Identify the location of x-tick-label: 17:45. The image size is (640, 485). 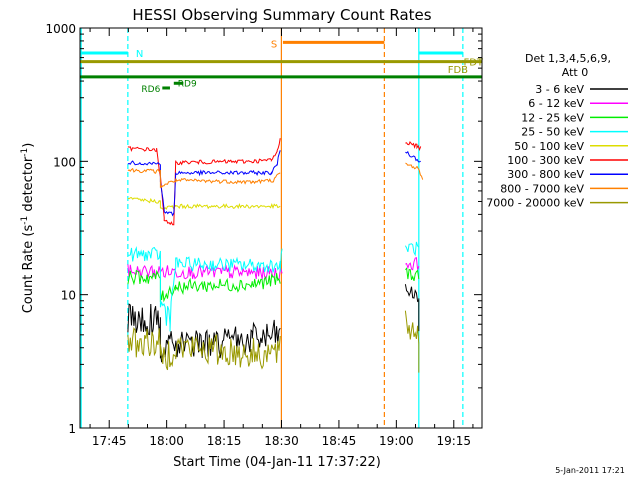
(109, 441).